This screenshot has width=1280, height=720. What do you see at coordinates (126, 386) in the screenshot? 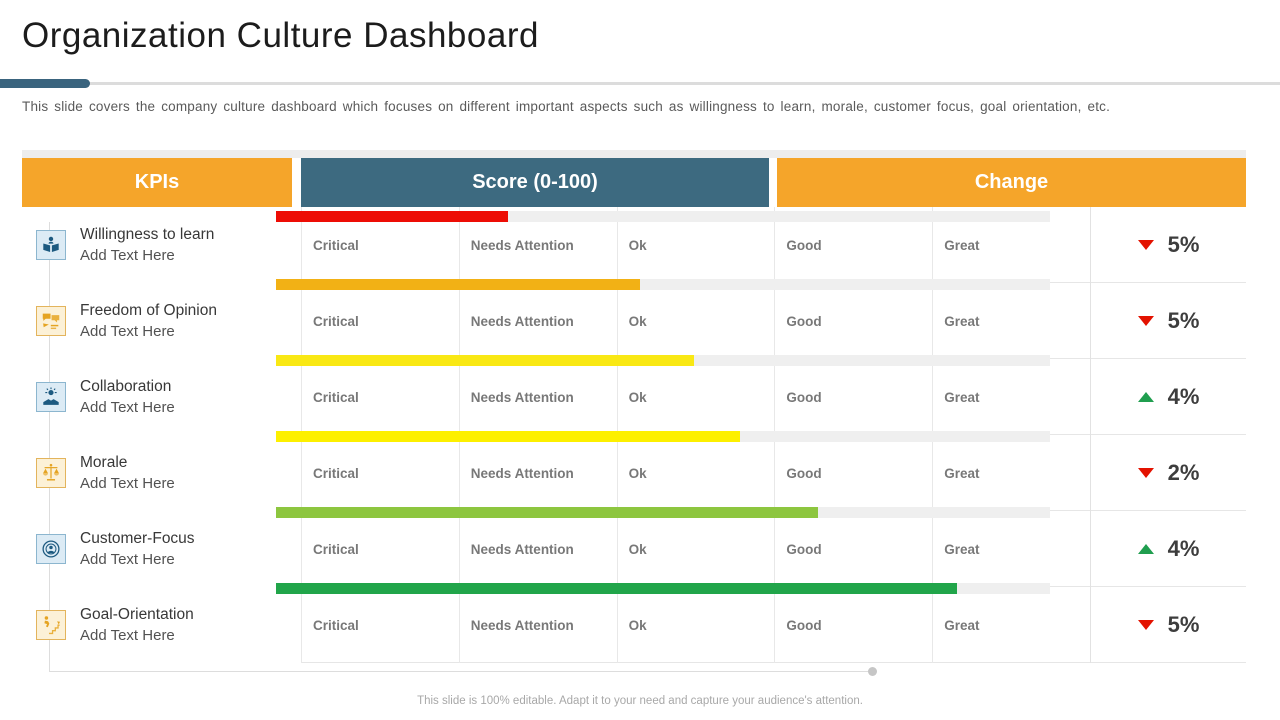
I see `kpi-name: Collaboration` at bounding box center [126, 386].